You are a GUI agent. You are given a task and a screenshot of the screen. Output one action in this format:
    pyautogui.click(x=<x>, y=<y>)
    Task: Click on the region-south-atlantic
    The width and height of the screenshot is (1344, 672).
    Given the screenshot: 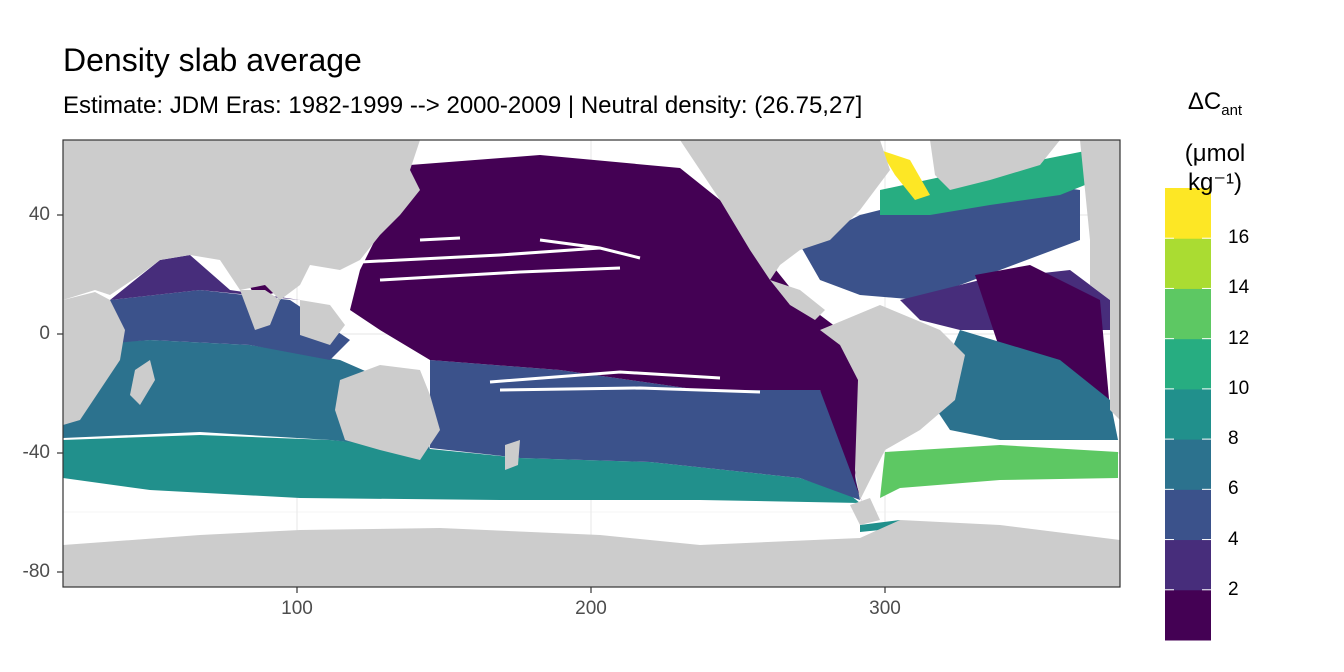 What is the action you would take?
    pyautogui.click(x=1024, y=385)
    